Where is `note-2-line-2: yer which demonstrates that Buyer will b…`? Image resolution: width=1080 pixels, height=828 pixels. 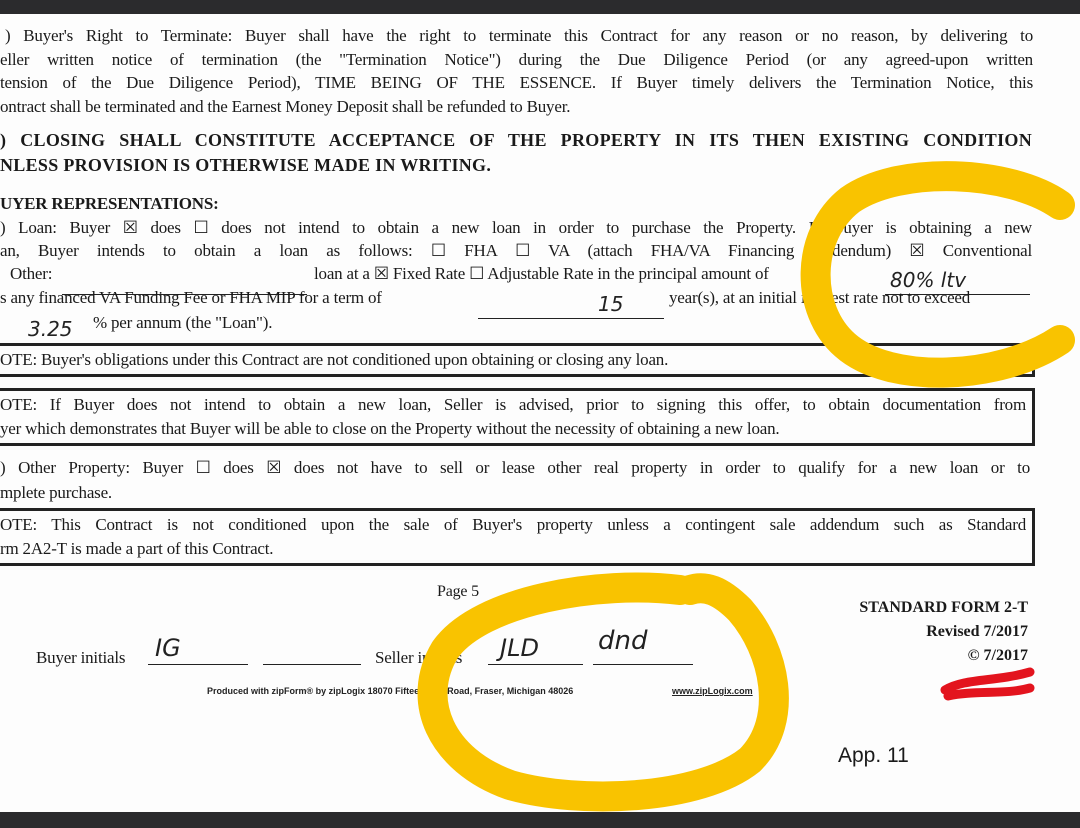 note-2-line-2: yer which demonstrates that Buyer will b… is located at coordinates (390, 428).